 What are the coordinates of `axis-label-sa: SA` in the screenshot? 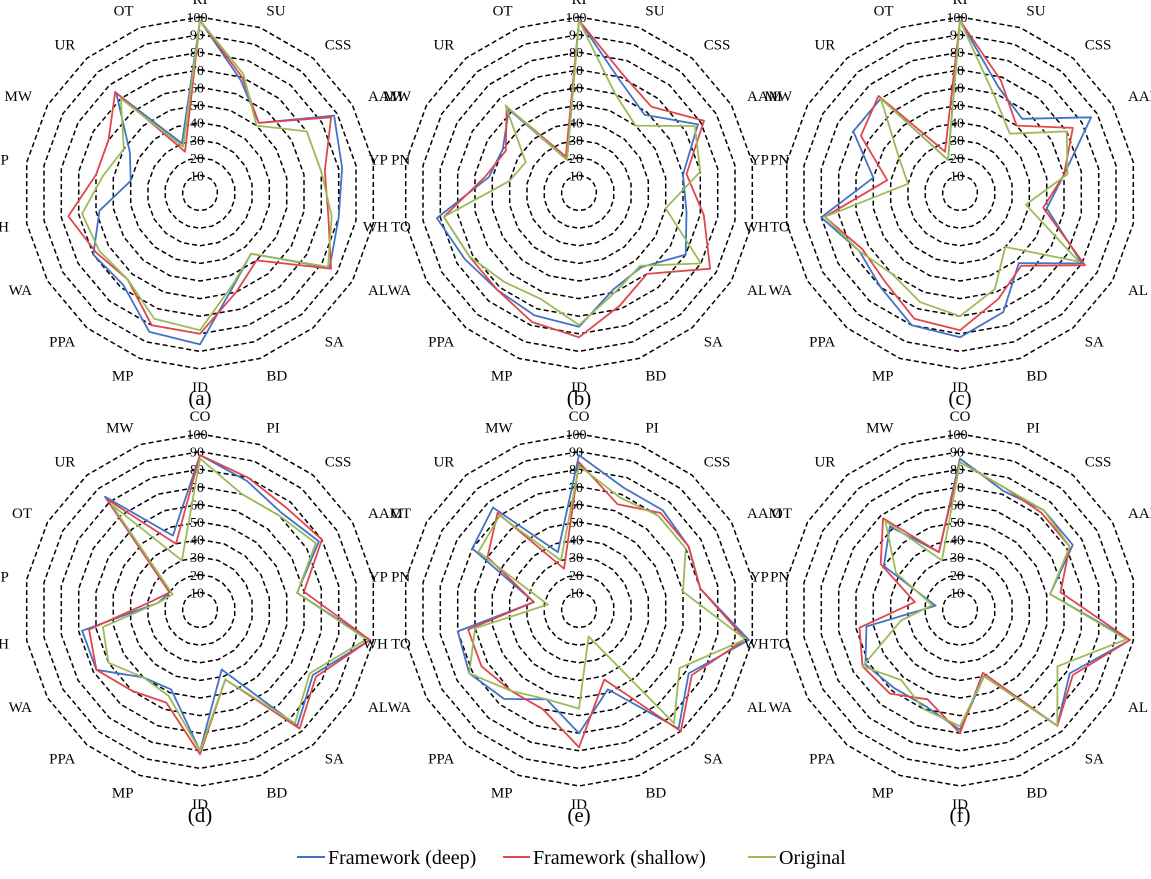 It's located at (713, 343).